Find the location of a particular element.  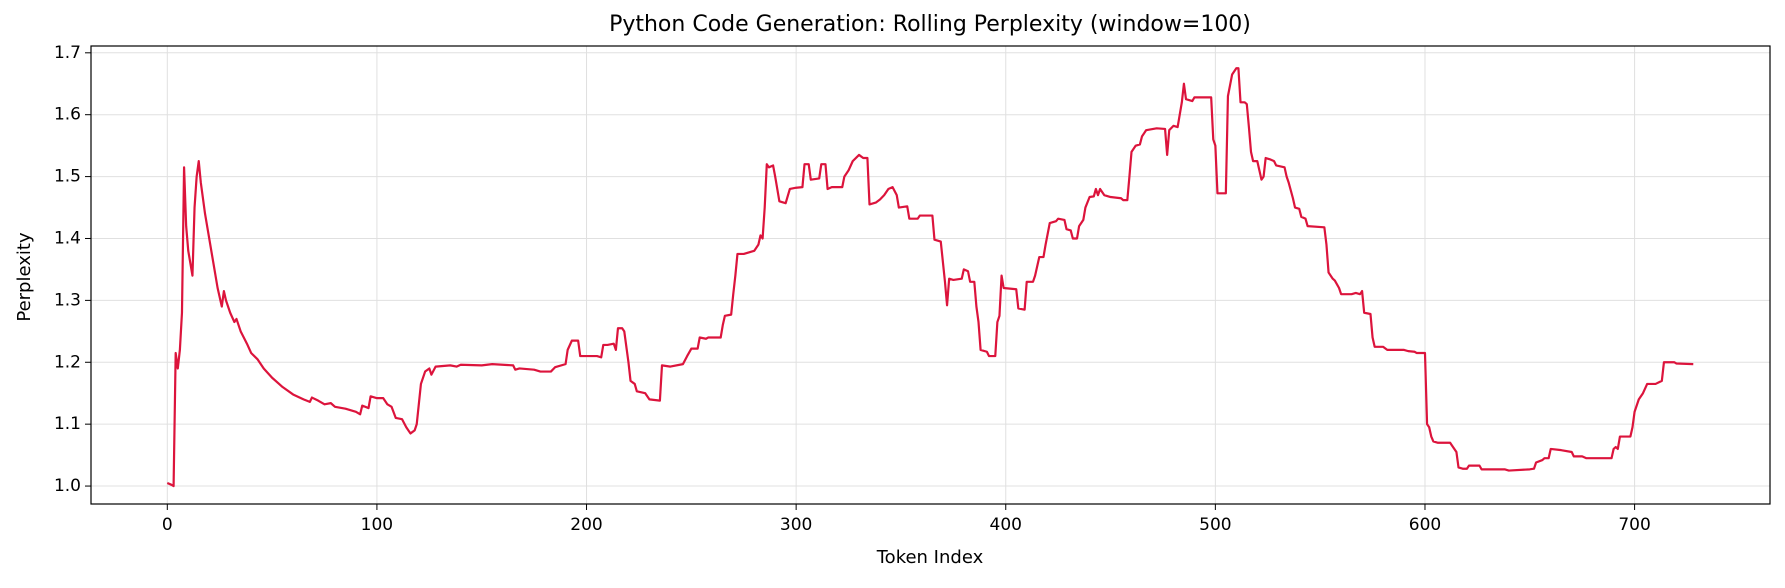

y-tick-label: 1.6 is located at coordinates (67, 115).